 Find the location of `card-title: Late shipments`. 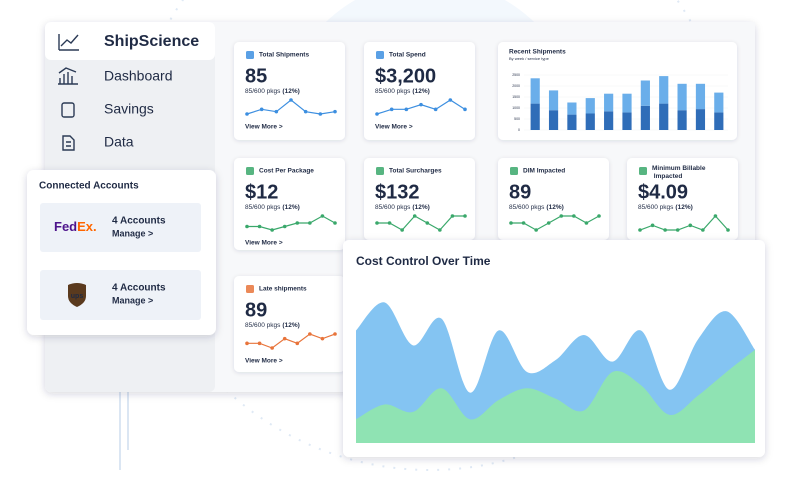

card-title: Late shipments is located at coordinates (283, 289).